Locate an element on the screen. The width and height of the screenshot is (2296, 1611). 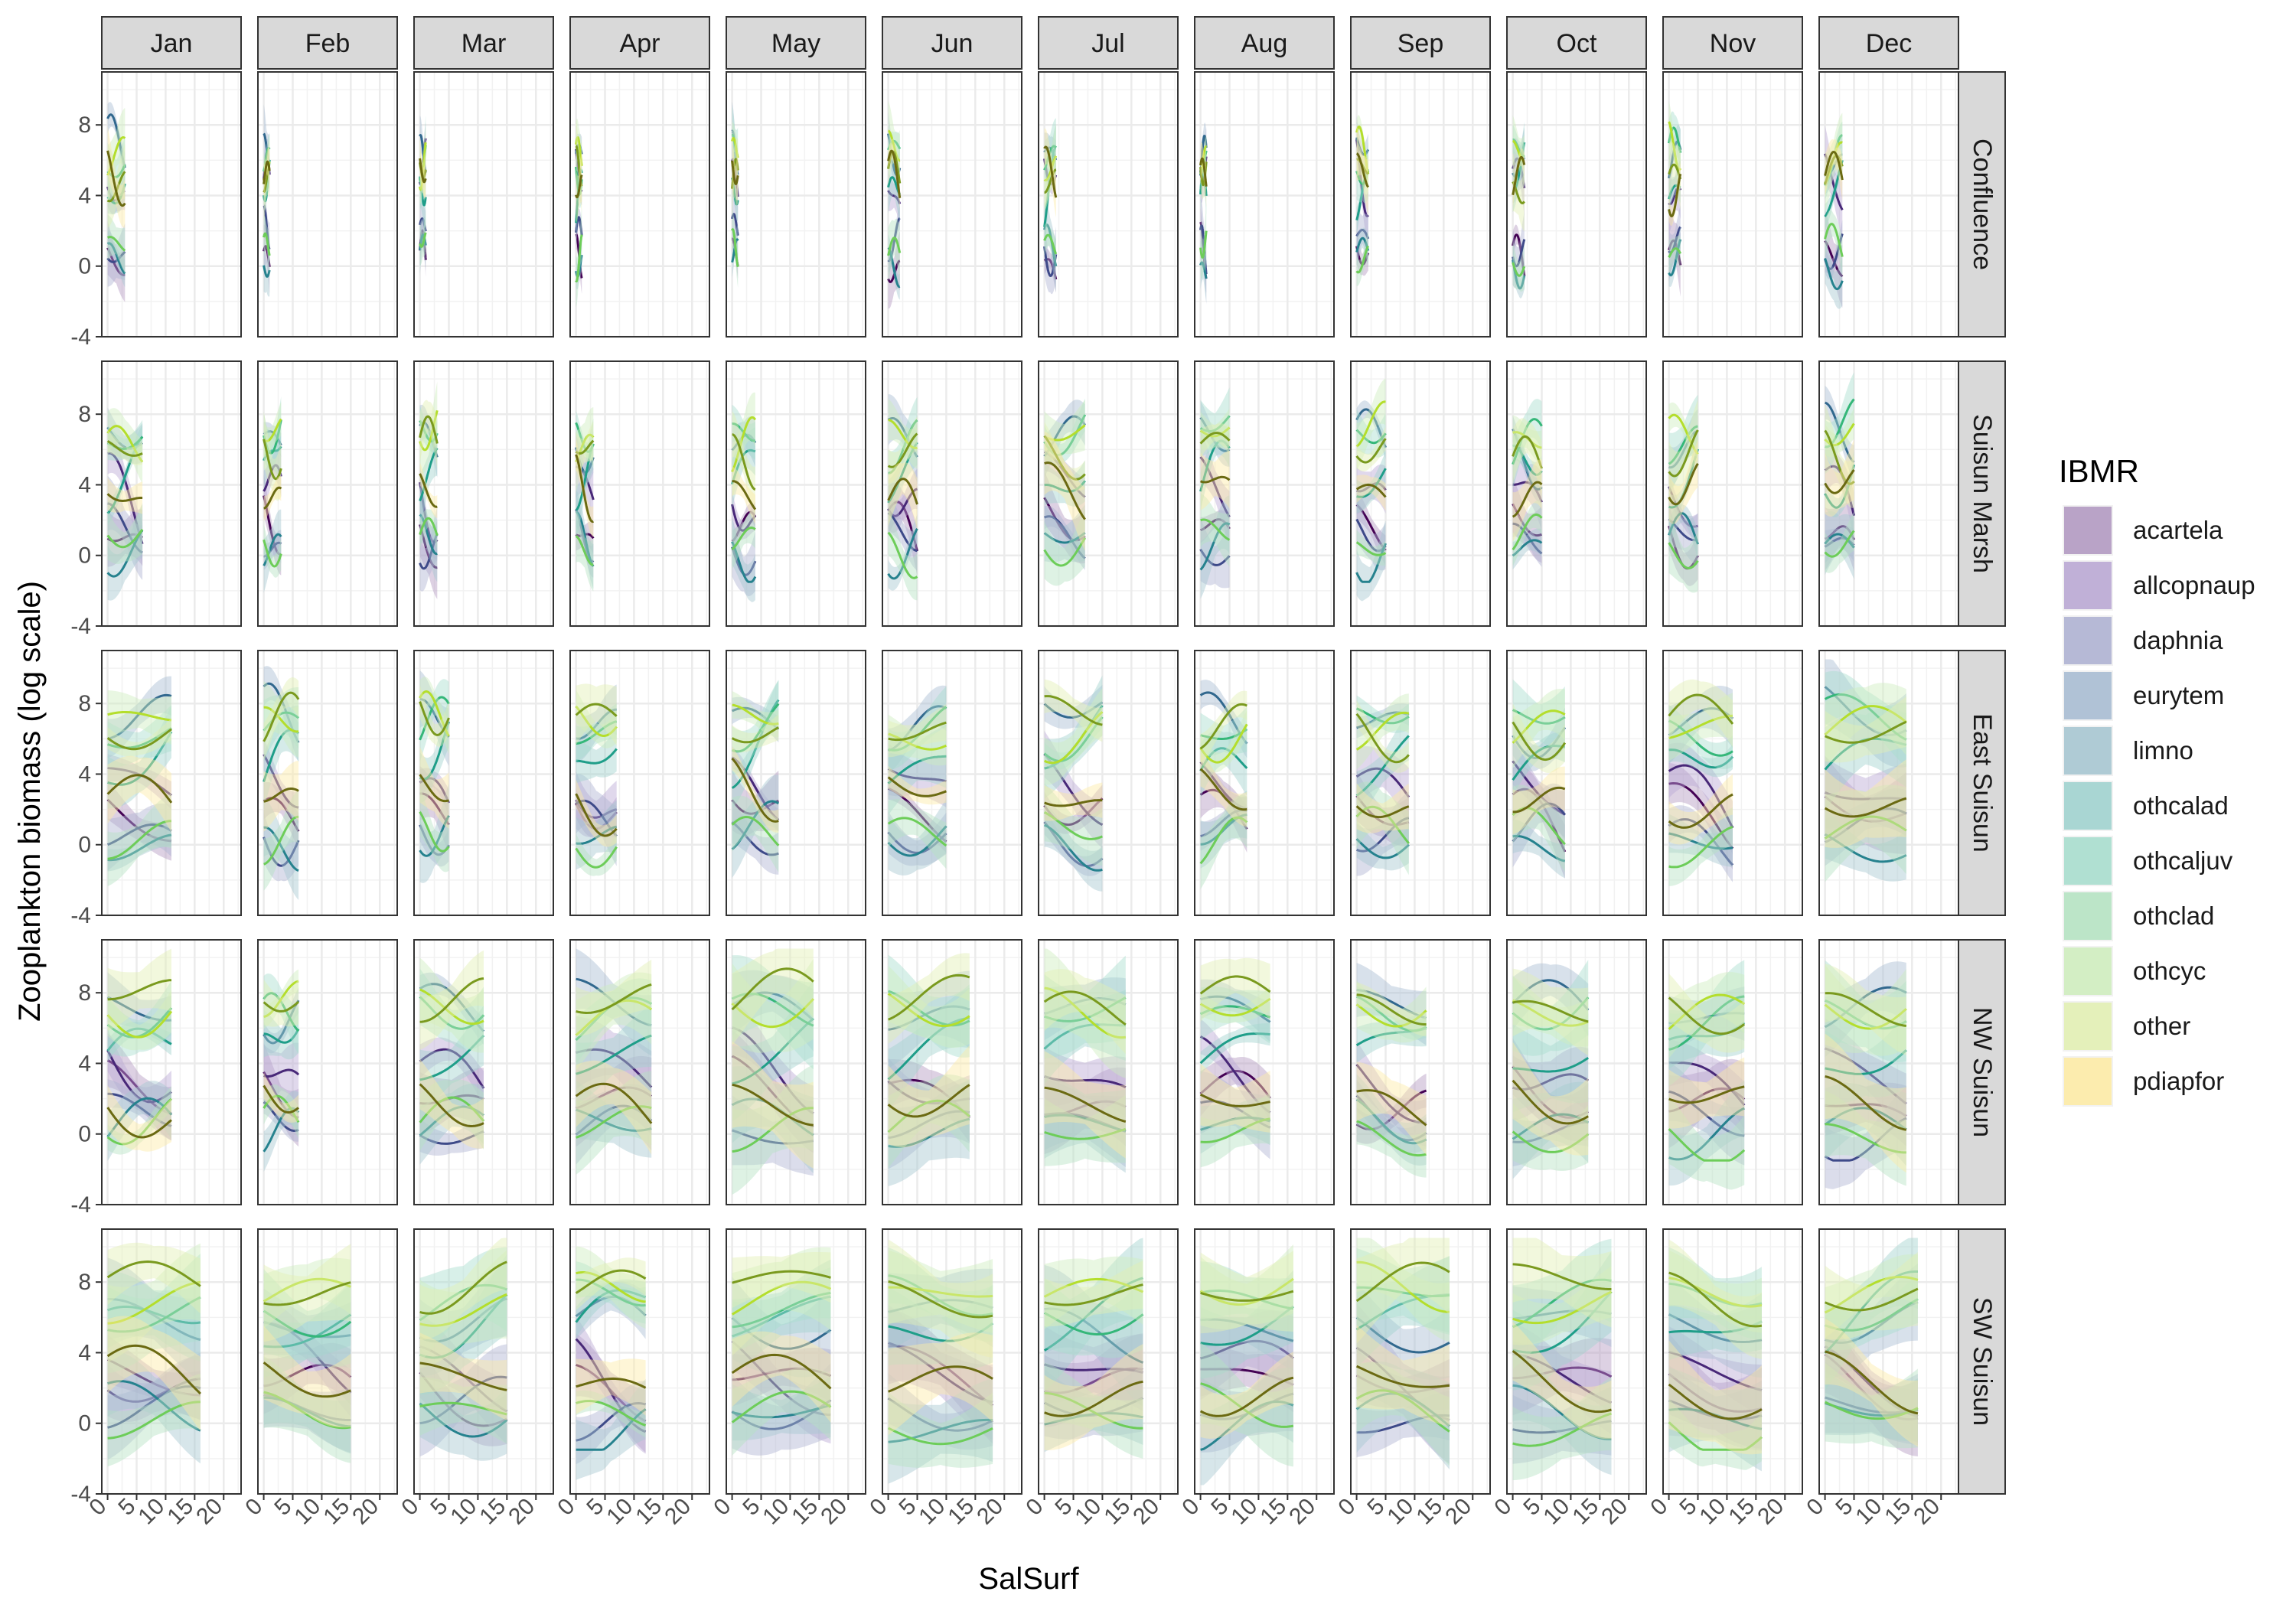
x-axis-title: SalSurf is located at coordinates (1028, 1579).